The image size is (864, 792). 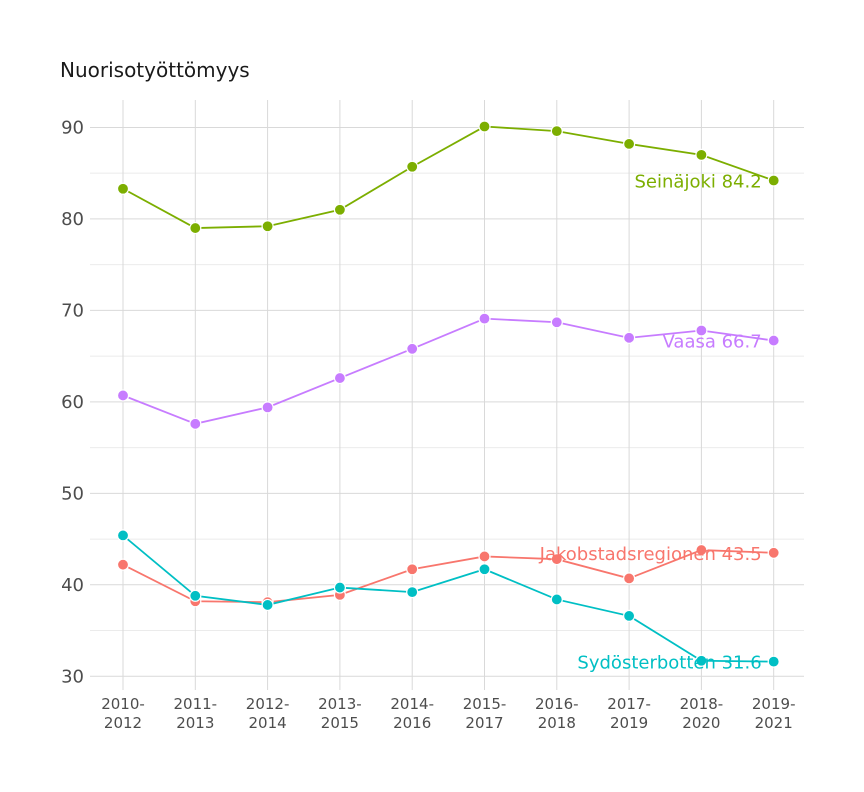 What do you see at coordinates (412, 704) in the screenshot?
I see `x-tick-label-line: 2014-` at bounding box center [412, 704].